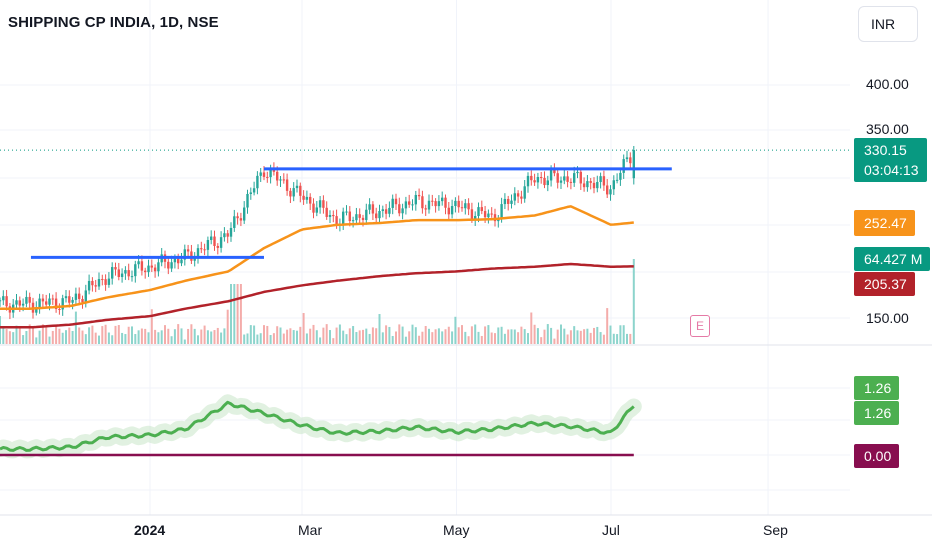 Image resolution: width=932 pixels, height=550 pixels. What do you see at coordinates (611, 530) in the screenshot?
I see `x-axis-label: Jul` at bounding box center [611, 530].